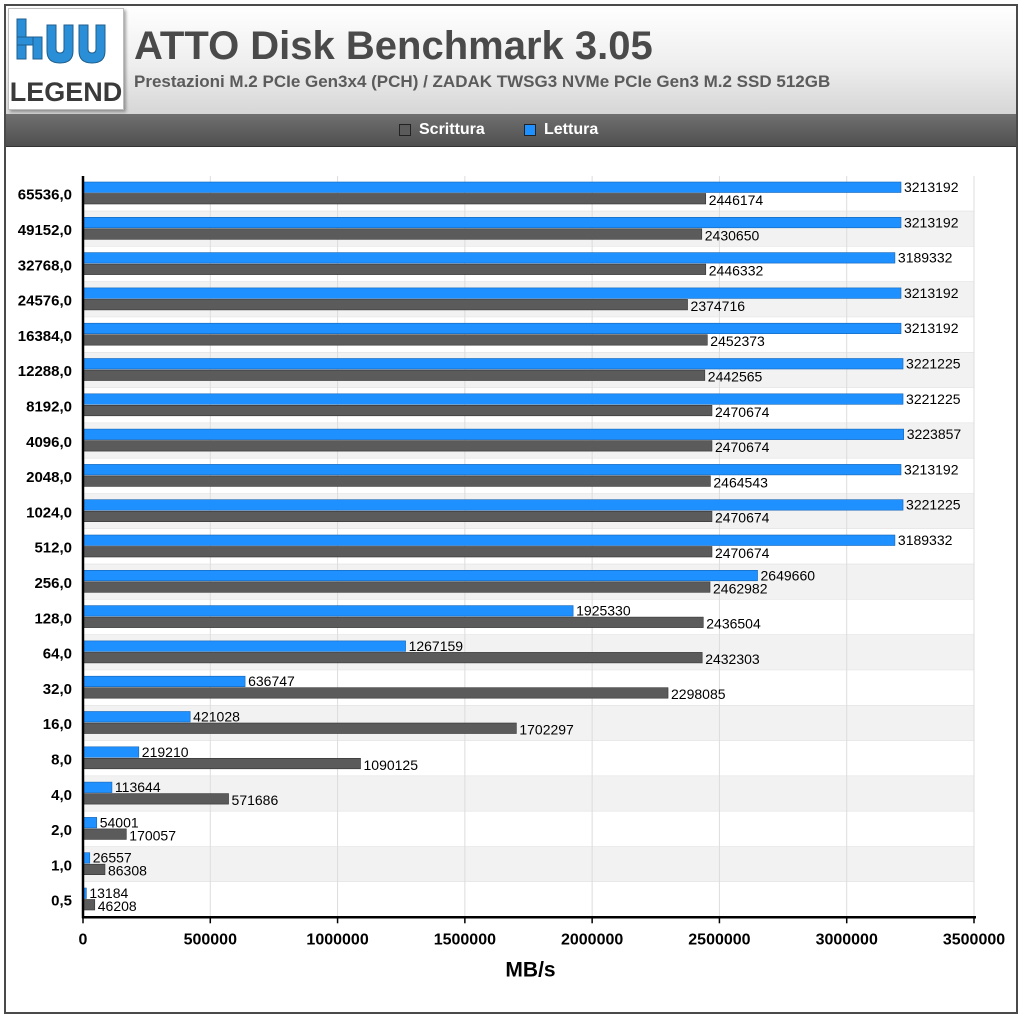 This screenshot has height=1019, width=1024. Describe the element at coordinates (45, 265) in the screenshot. I see `category-label-32768-0: 32768,0` at that location.